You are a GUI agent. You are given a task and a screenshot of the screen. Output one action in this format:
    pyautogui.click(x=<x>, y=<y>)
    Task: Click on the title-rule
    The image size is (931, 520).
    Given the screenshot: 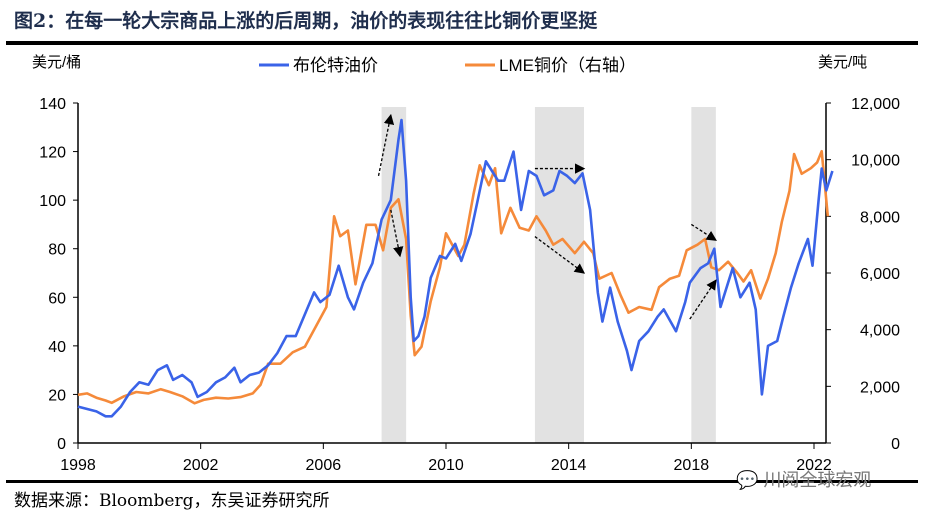 What is the action you would take?
    pyautogui.click(x=462, y=43)
    